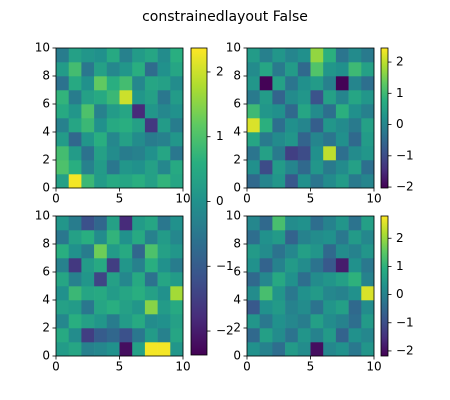 The image size is (450, 400). I want to click on x-tick-label: 0, so click(56, 199).